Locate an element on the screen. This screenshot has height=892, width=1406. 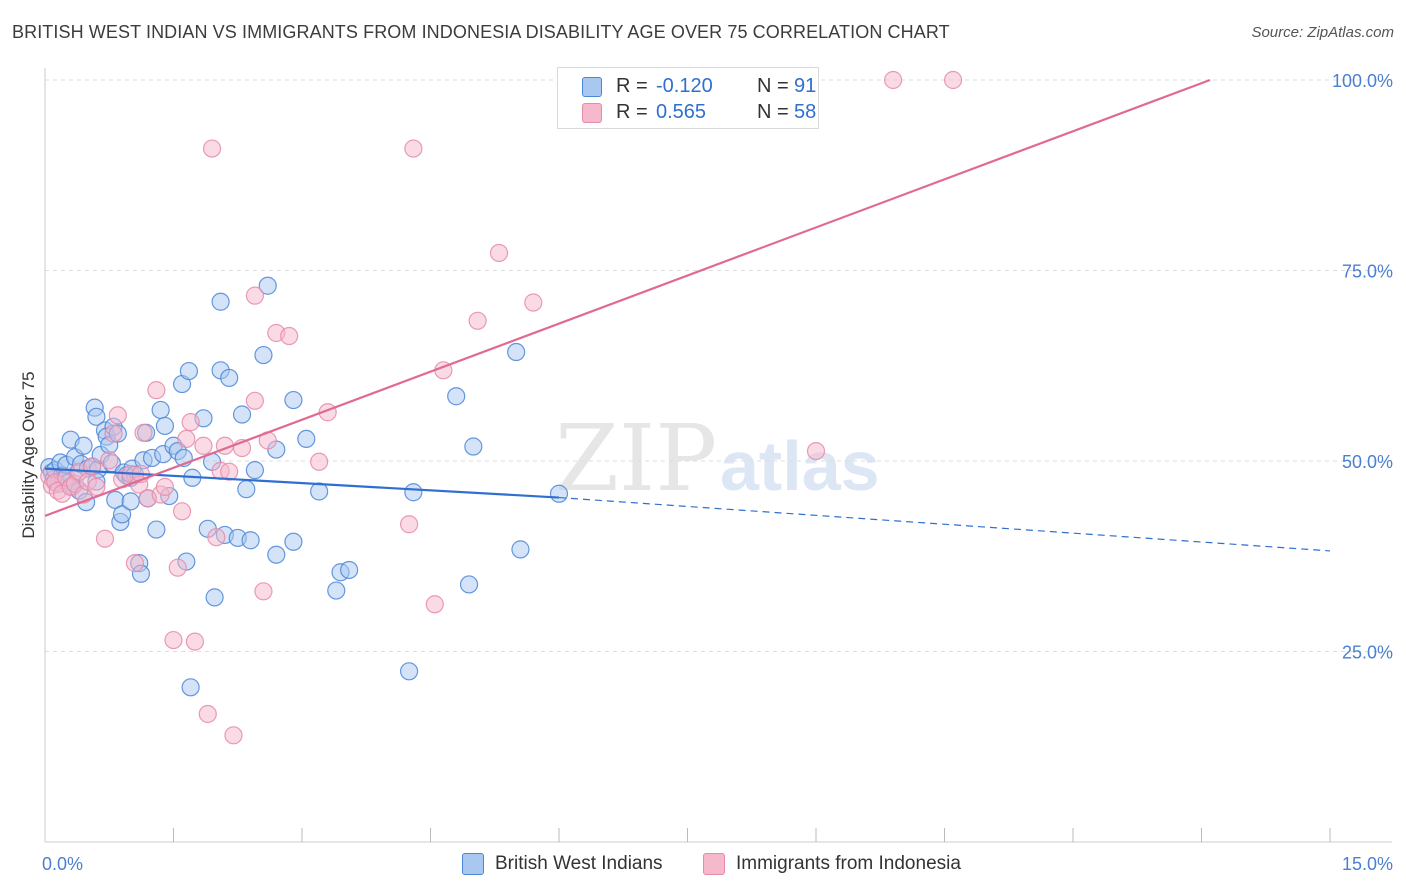
n-value: 58 is located at coordinates (805, 112).